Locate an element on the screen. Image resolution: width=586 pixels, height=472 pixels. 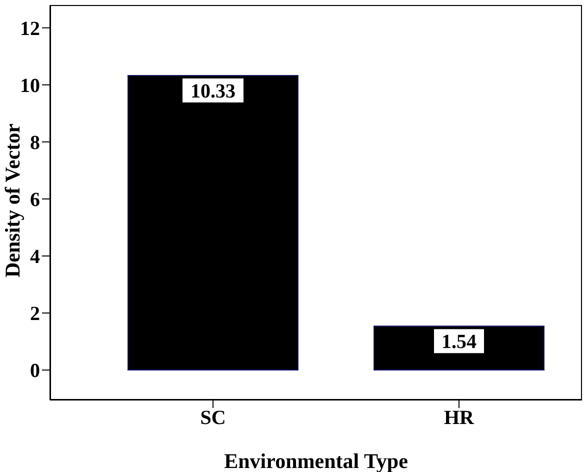
data-label: 10.33 is located at coordinates (213, 91).